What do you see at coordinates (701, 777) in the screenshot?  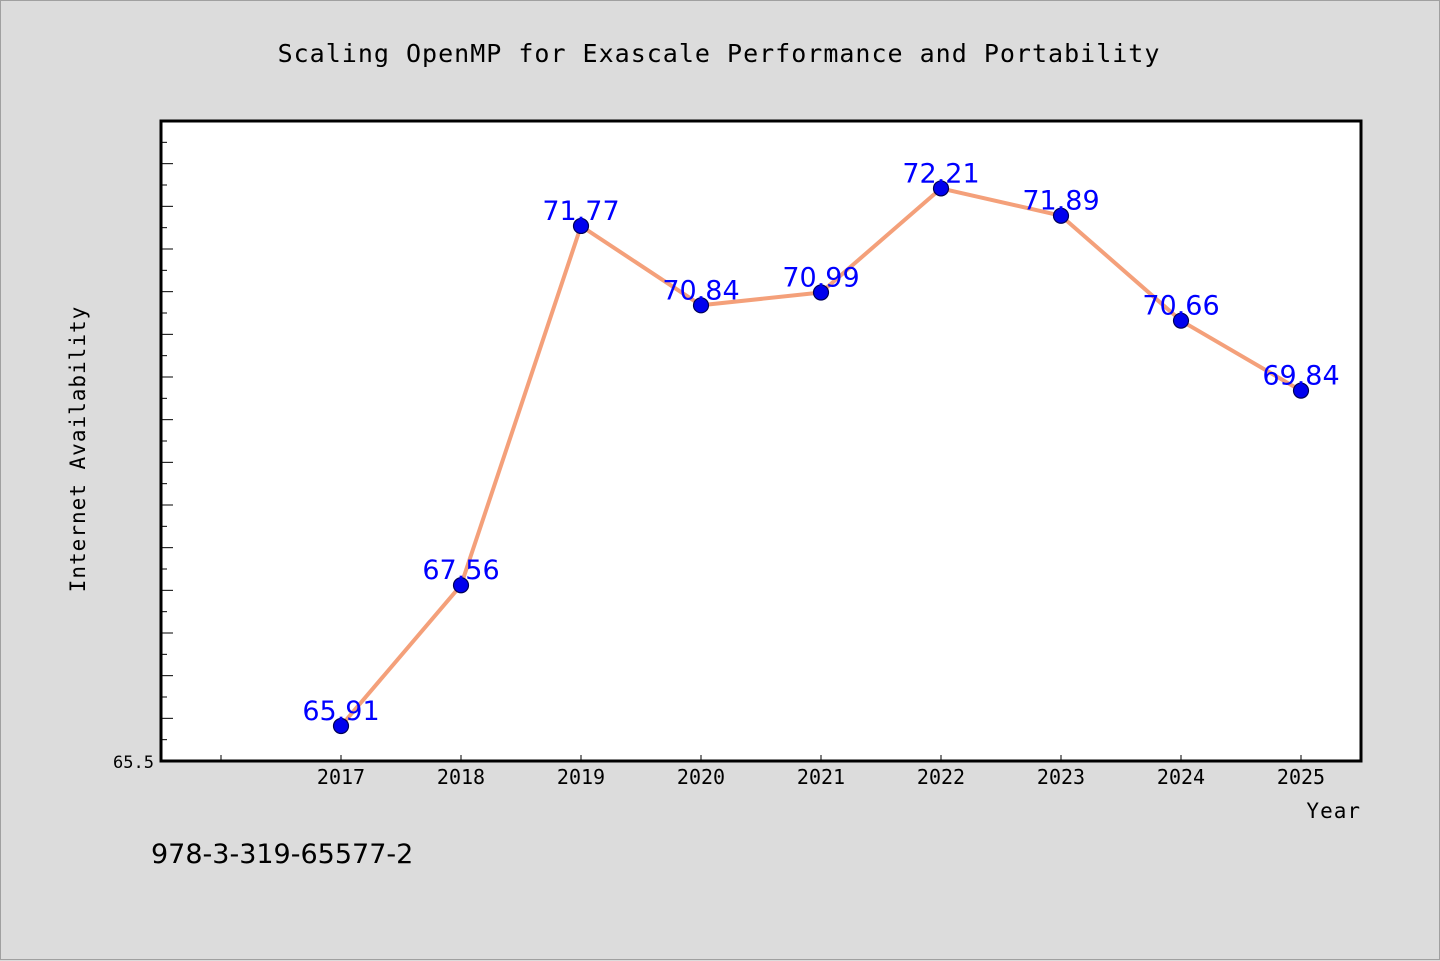 I see `x-tick-label: 2020` at bounding box center [701, 777].